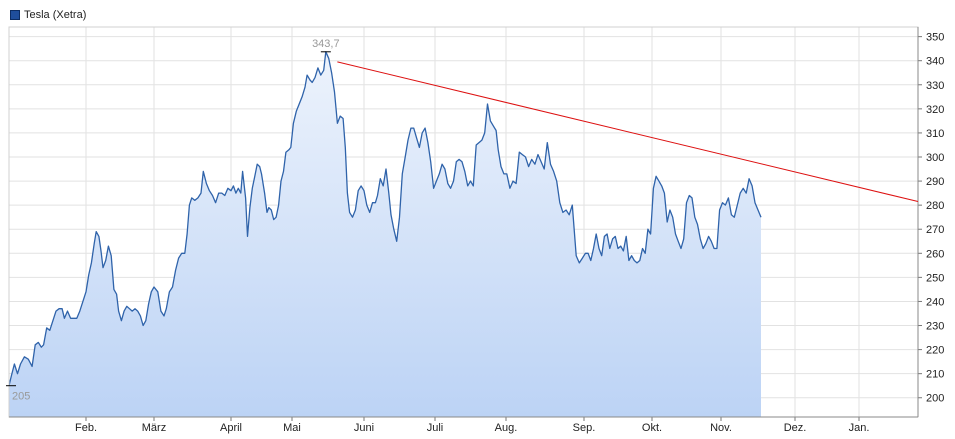 This screenshot has height=439, width=955. What do you see at coordinates (364, 428) in the screenshot?
I see `x-tick-label: Juni` at bounding box center [364, 428].